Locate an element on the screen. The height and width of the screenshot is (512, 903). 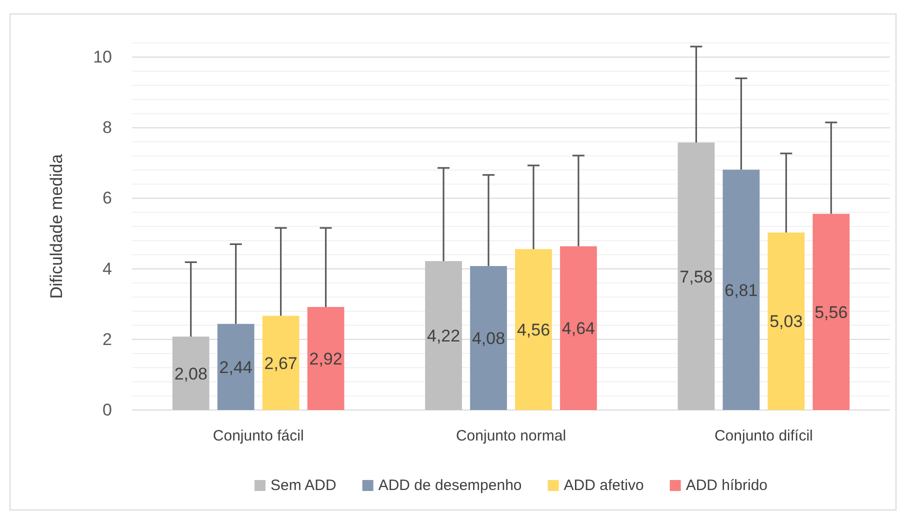
data-label: 5,03 is located at coordinates (786, 322).